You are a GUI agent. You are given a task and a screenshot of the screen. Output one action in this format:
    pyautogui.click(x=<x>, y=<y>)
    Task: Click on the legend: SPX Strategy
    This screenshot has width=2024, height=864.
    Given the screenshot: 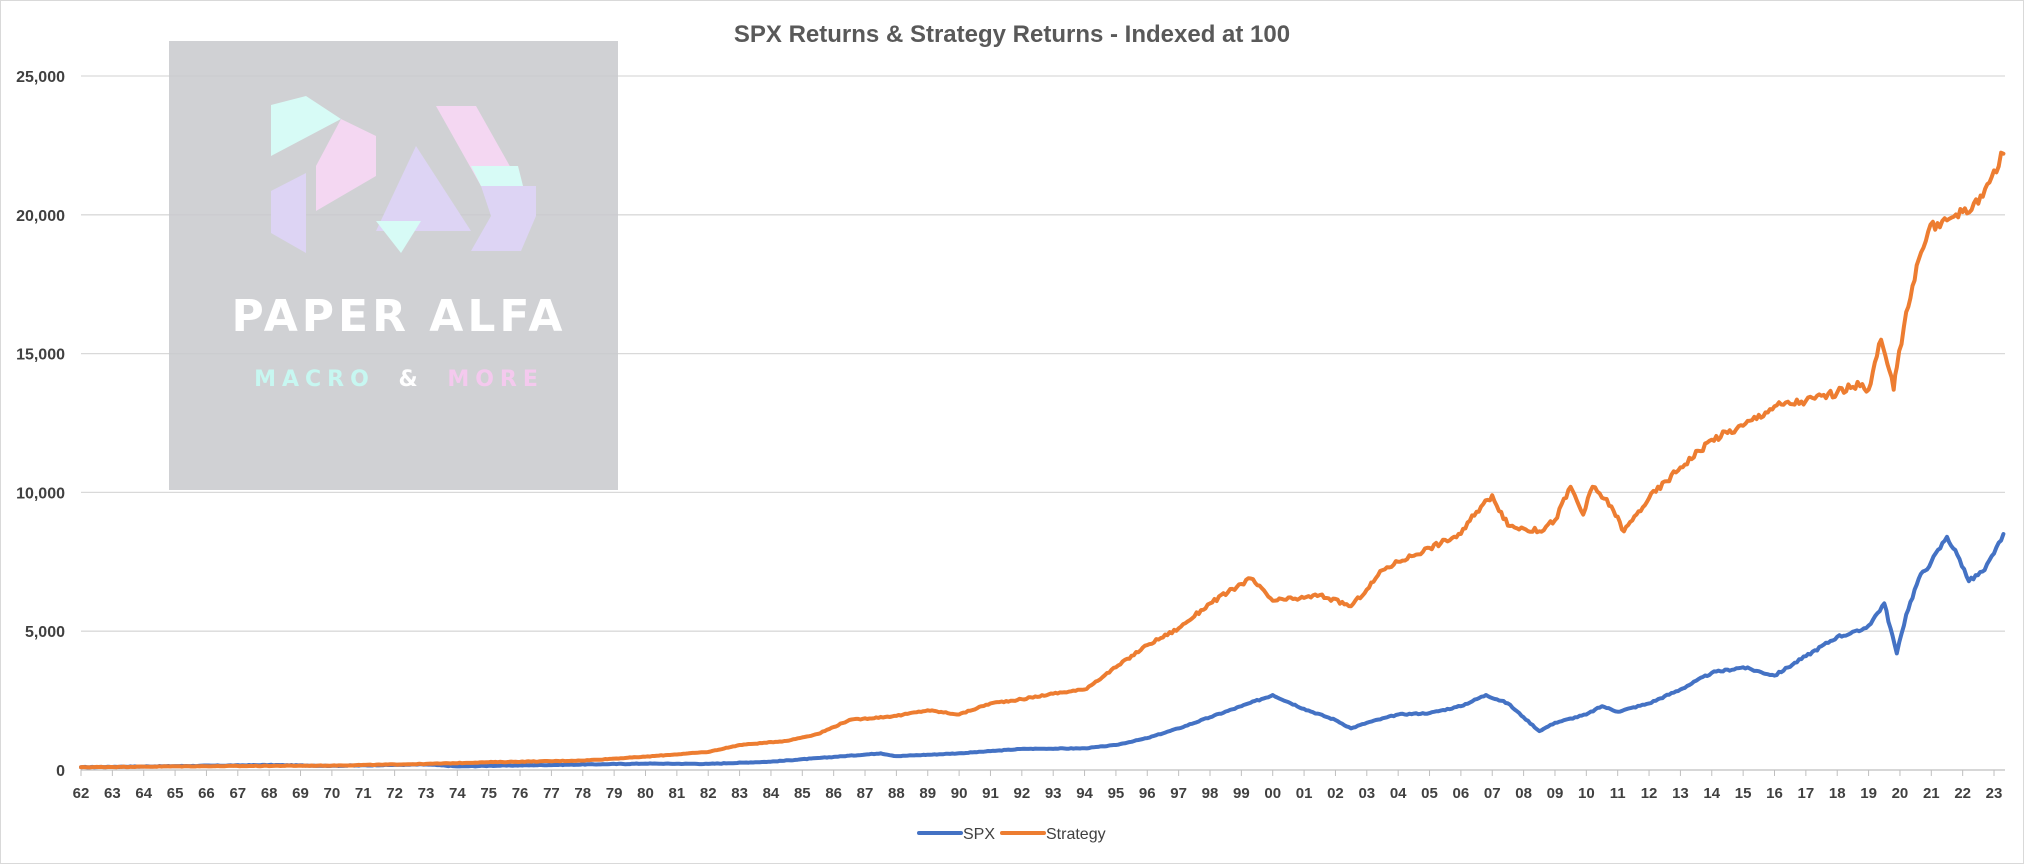 What is the action you would take?
    pyautogui.click(x=1011, y=834)
    